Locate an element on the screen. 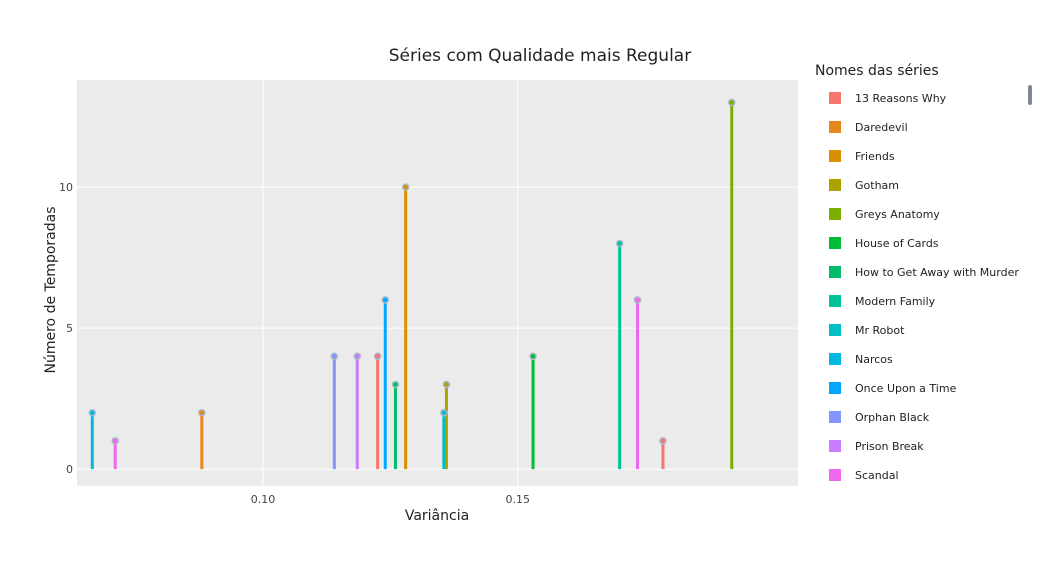  y-tick-label: 0 is located at coordinates (69, 469).